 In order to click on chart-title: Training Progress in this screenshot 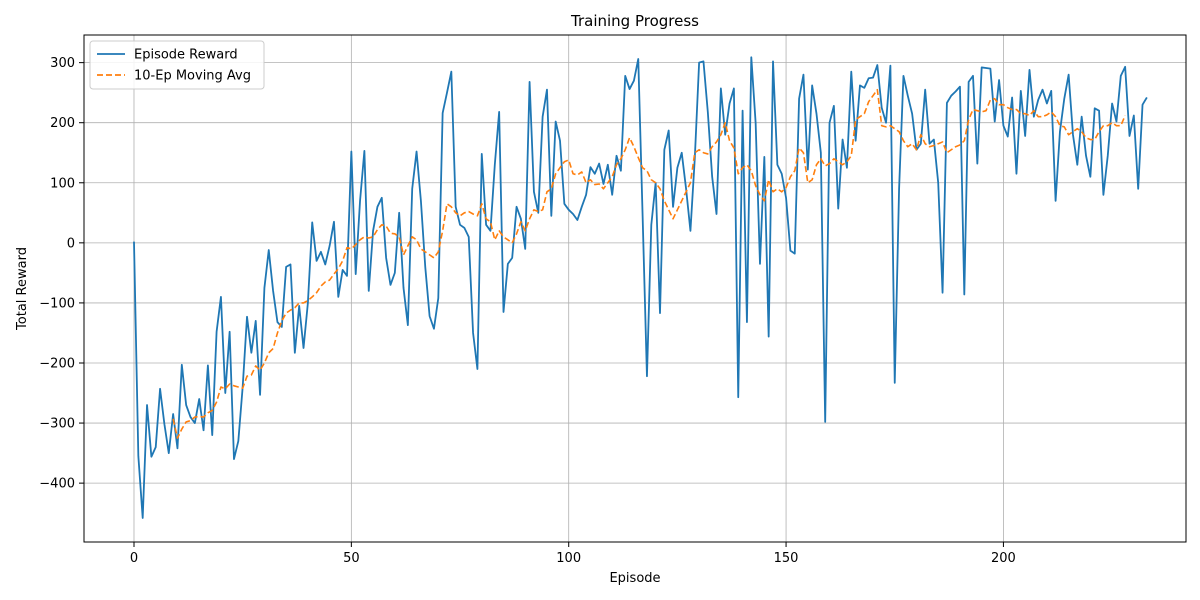, I will do `click(634, 21)`.